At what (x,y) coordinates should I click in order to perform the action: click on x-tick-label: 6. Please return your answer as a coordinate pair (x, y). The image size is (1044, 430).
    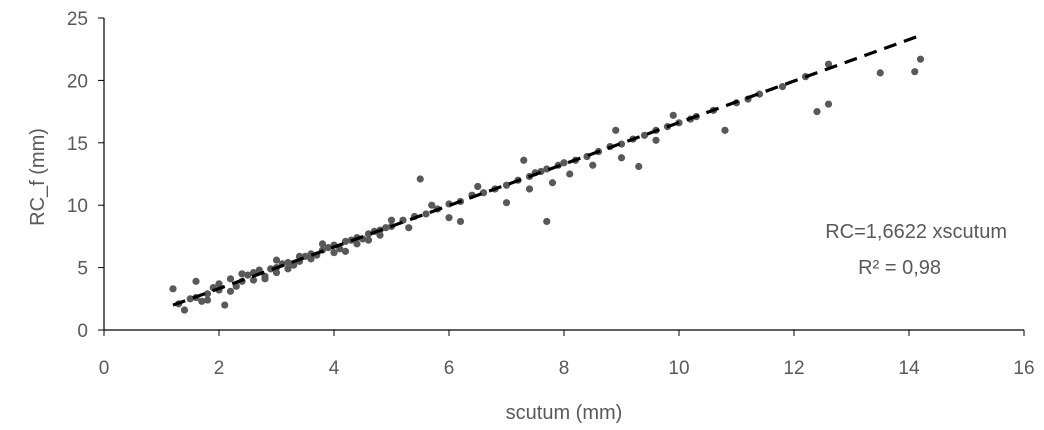
    Looking at the image, I should click on (449, 368).